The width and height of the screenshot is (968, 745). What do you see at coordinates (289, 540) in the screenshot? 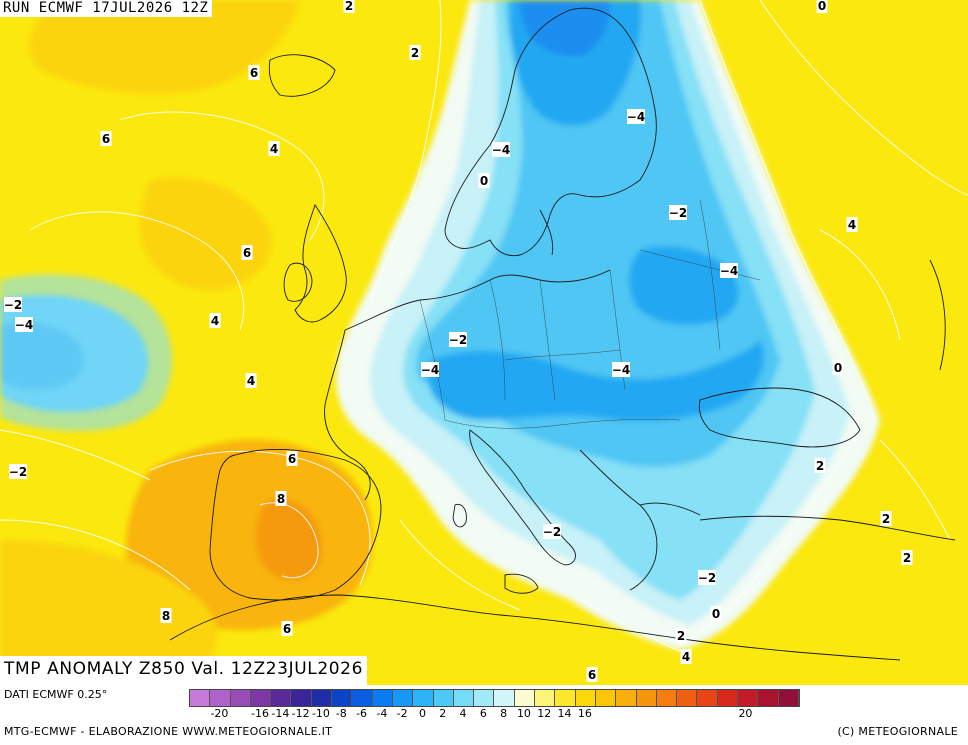
I see `warm-iberia-core` at bounding box center [289, 540].